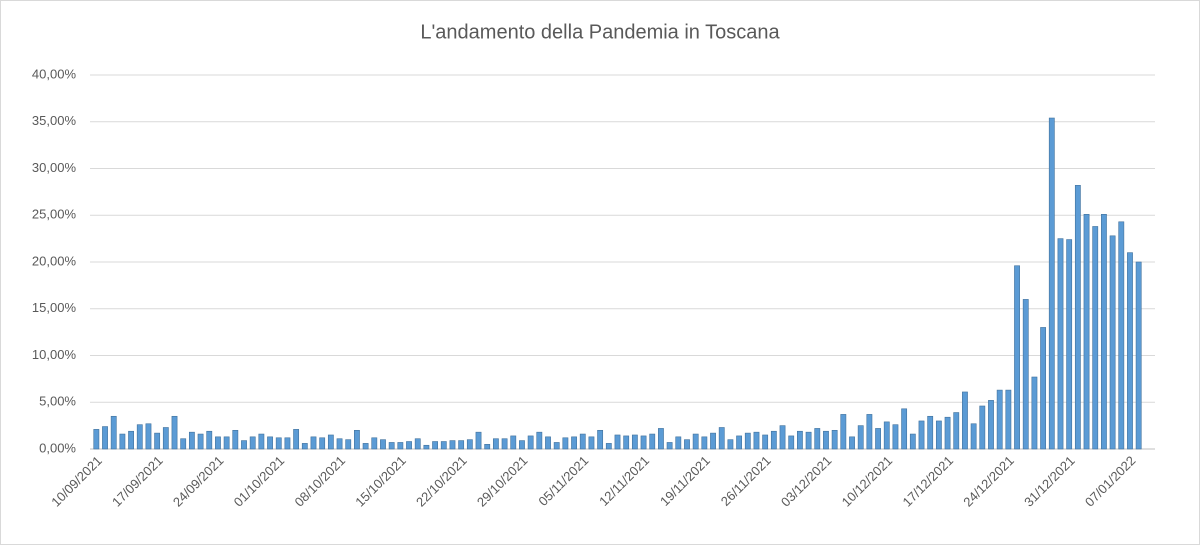  Describe the element at coordinates (54, 73) in the screenshot. I see `y-tick-label: 40,00%` at that location.